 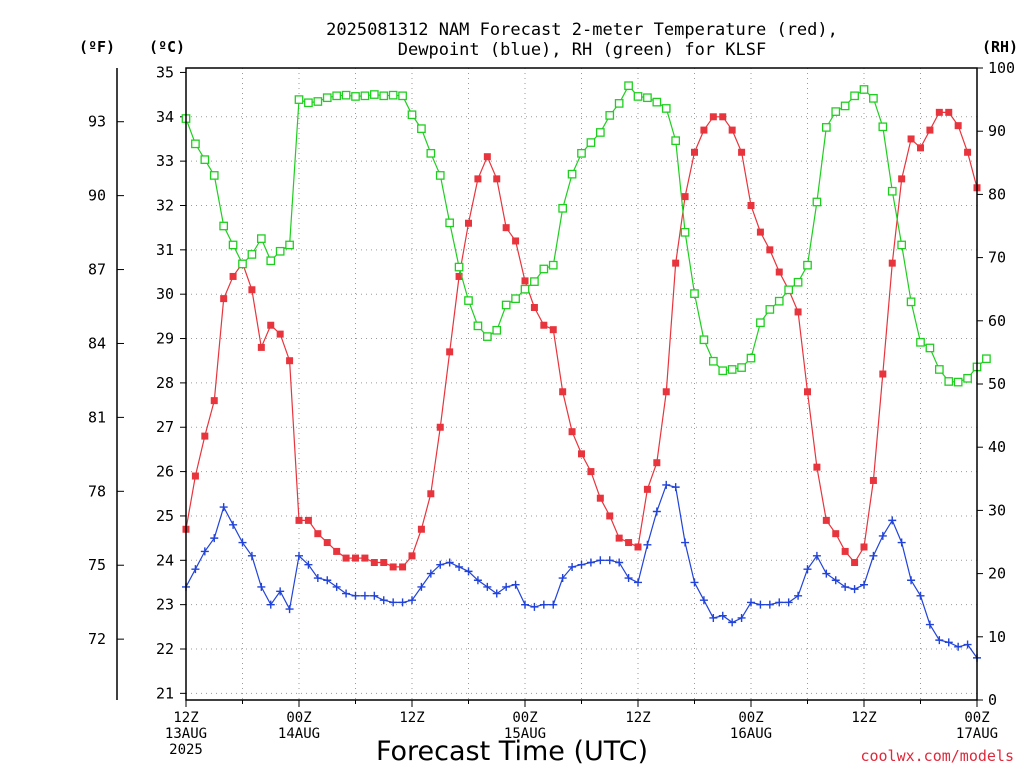 What do you see at coordinates (97, 47) in the screenshot?
I see `fahrenheit-unit-label: (ºF)` at bounding box center [97, 47].